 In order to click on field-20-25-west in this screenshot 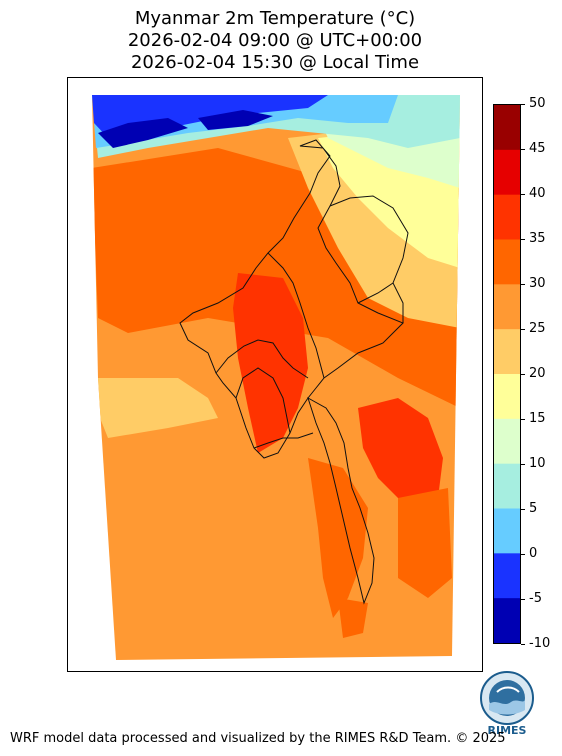, I will do `click(158, 408)`.